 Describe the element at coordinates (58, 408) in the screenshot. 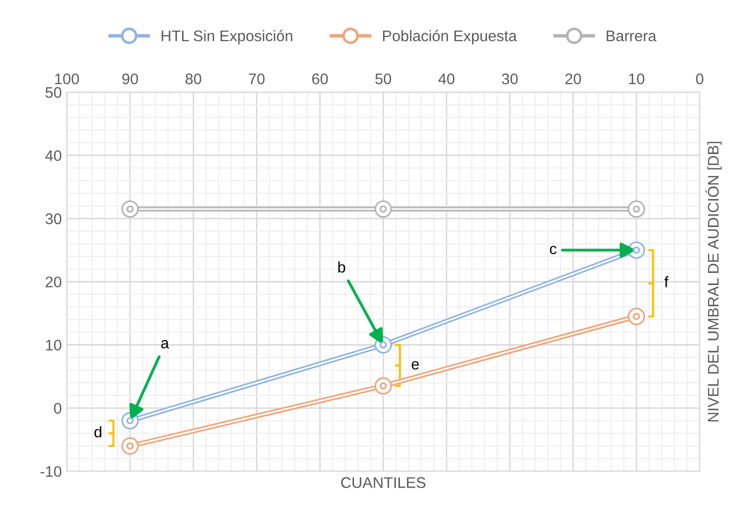

I see `y-tick-label: 0` at that location.